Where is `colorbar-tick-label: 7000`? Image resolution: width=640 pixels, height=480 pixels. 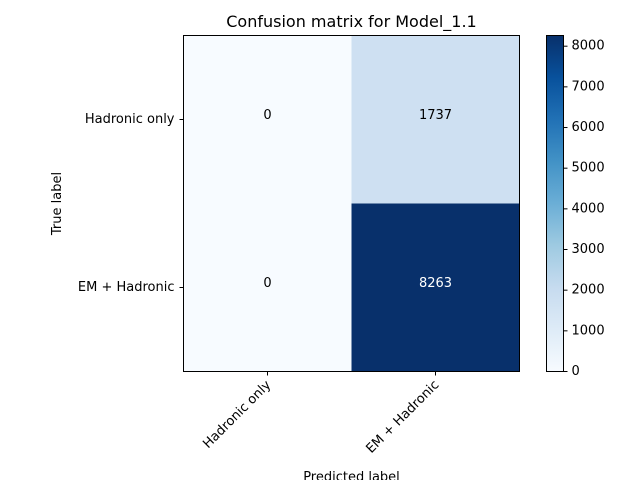 colorbar-tick-label: 7000 is located at coordinates (588, 86).